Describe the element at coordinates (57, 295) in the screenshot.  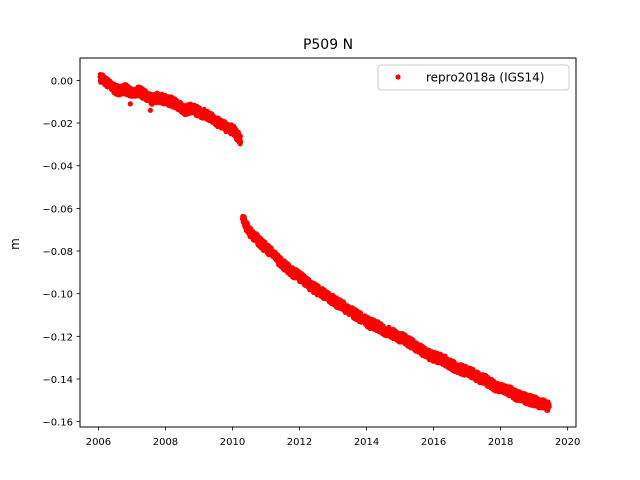
I see `y-tick-label: −0.10` at that location.